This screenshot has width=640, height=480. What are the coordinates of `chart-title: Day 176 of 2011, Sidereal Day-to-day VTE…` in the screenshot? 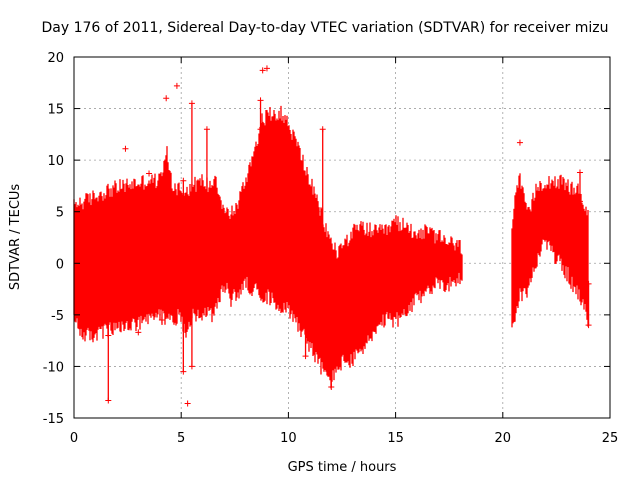 It's located at (325, 28).